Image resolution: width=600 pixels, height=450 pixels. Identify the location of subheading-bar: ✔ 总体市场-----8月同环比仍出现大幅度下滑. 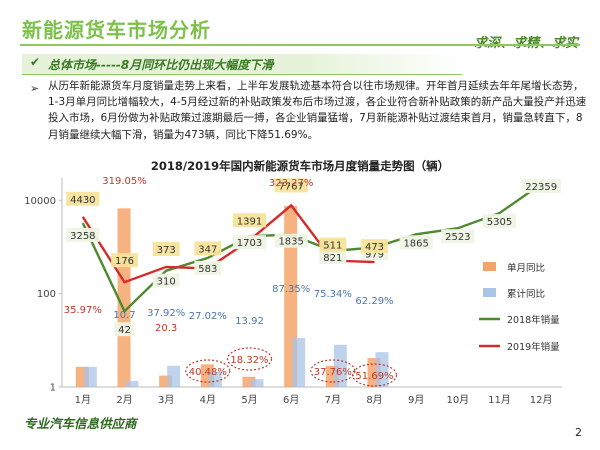
(242, 64).